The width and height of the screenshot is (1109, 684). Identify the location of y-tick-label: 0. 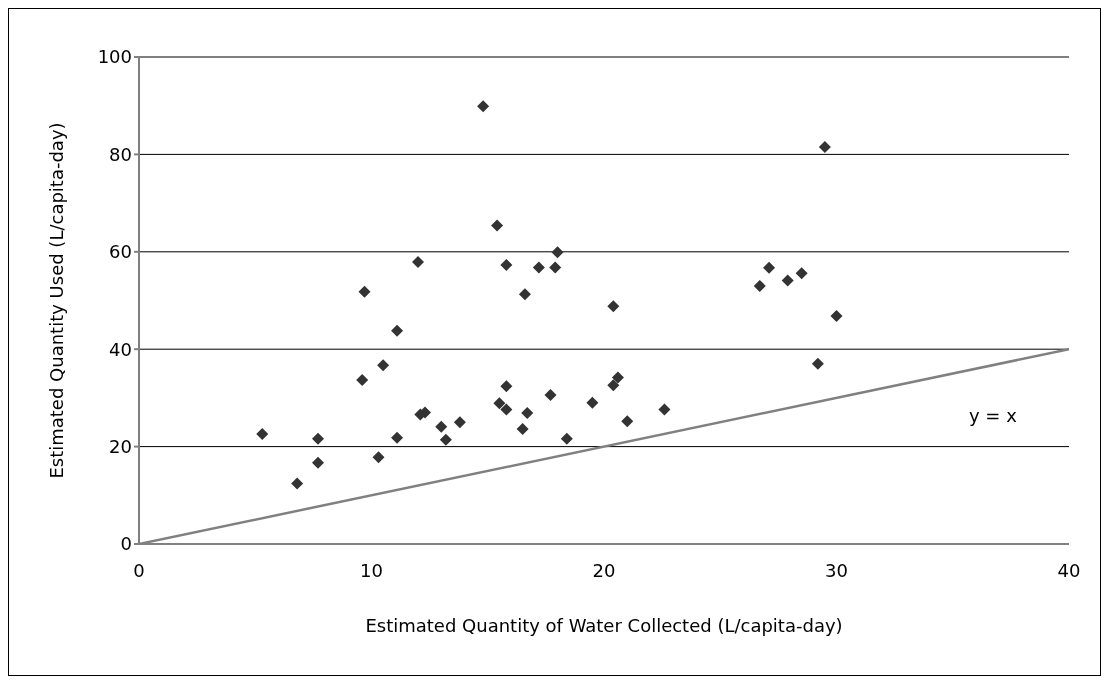
(126, 544).